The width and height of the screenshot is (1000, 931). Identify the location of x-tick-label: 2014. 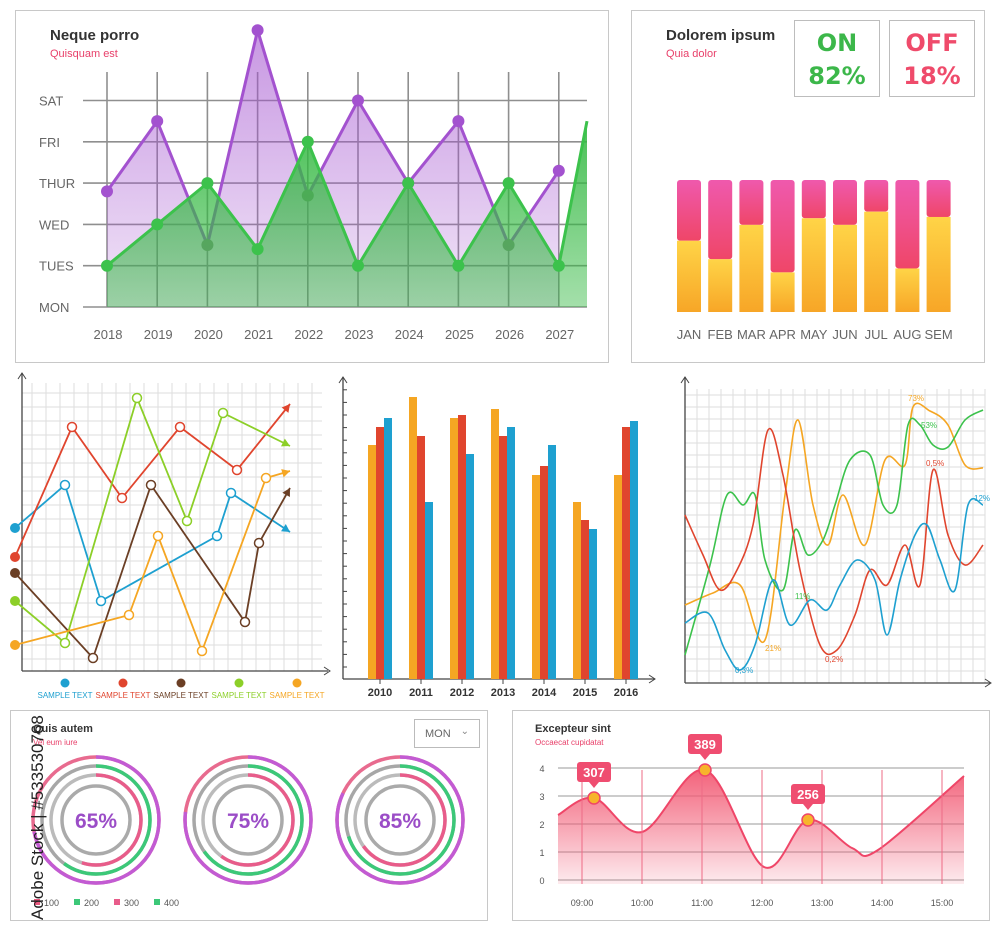
(544, 693).